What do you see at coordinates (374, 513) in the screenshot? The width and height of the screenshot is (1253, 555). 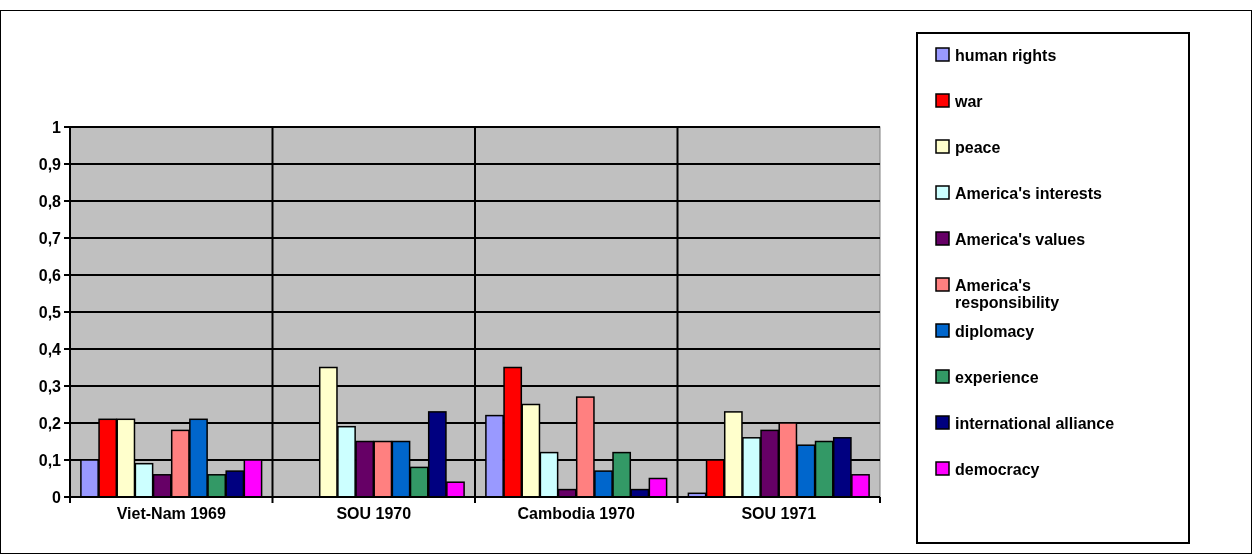 I see `x-tick-label: SOU 1970` at bounding box center [374, 513].